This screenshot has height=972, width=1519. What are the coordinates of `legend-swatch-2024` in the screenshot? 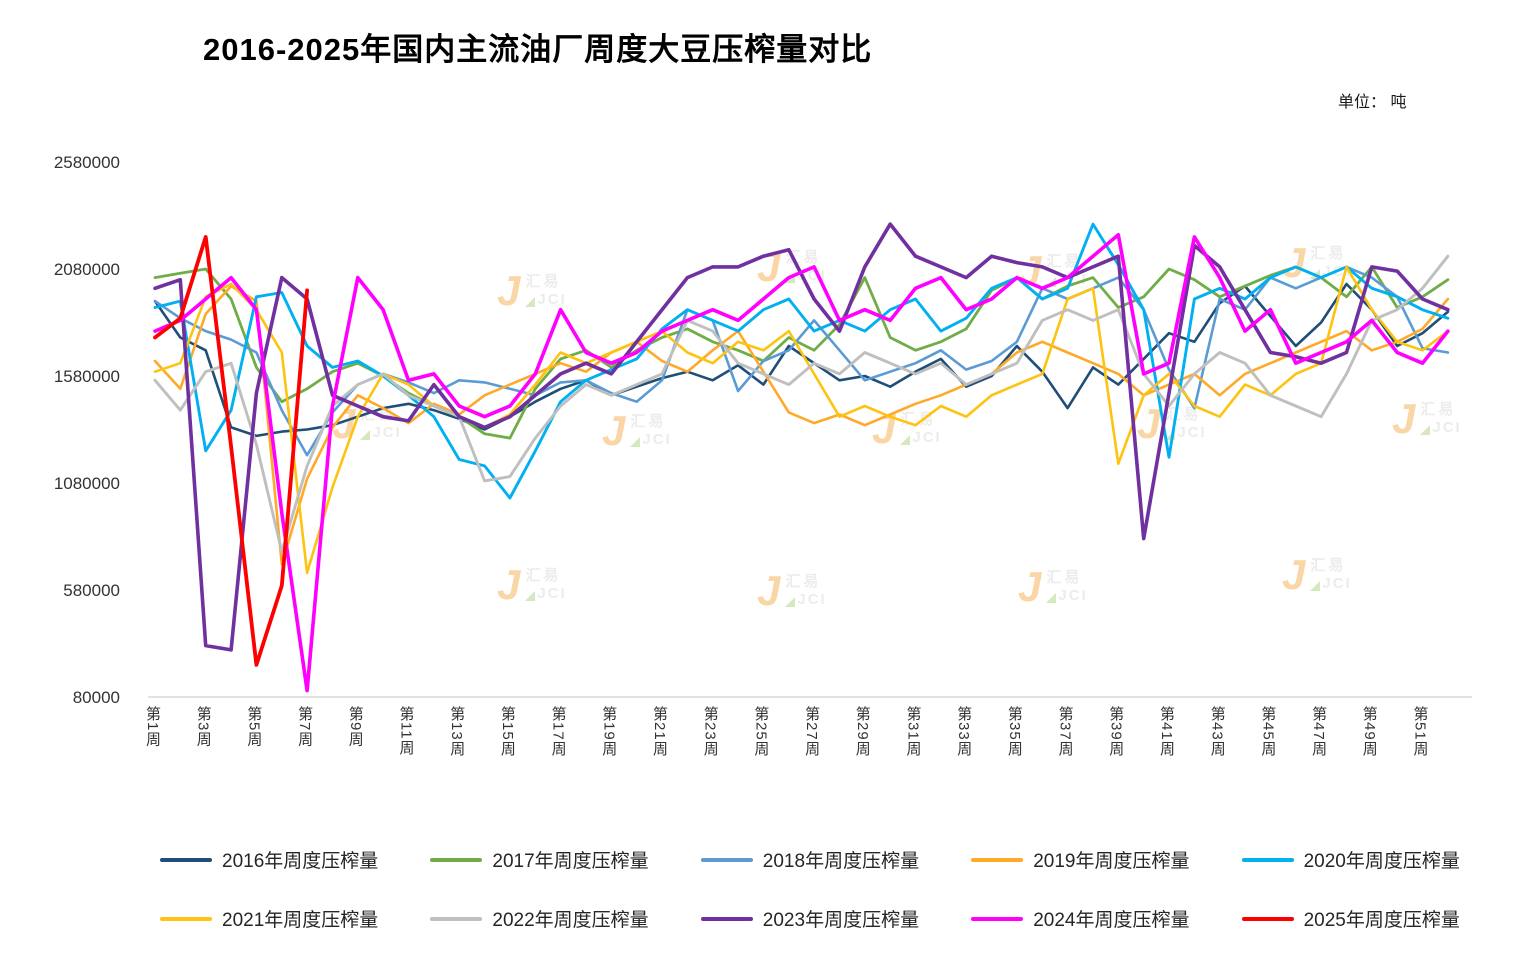 It's located at (997, 918).